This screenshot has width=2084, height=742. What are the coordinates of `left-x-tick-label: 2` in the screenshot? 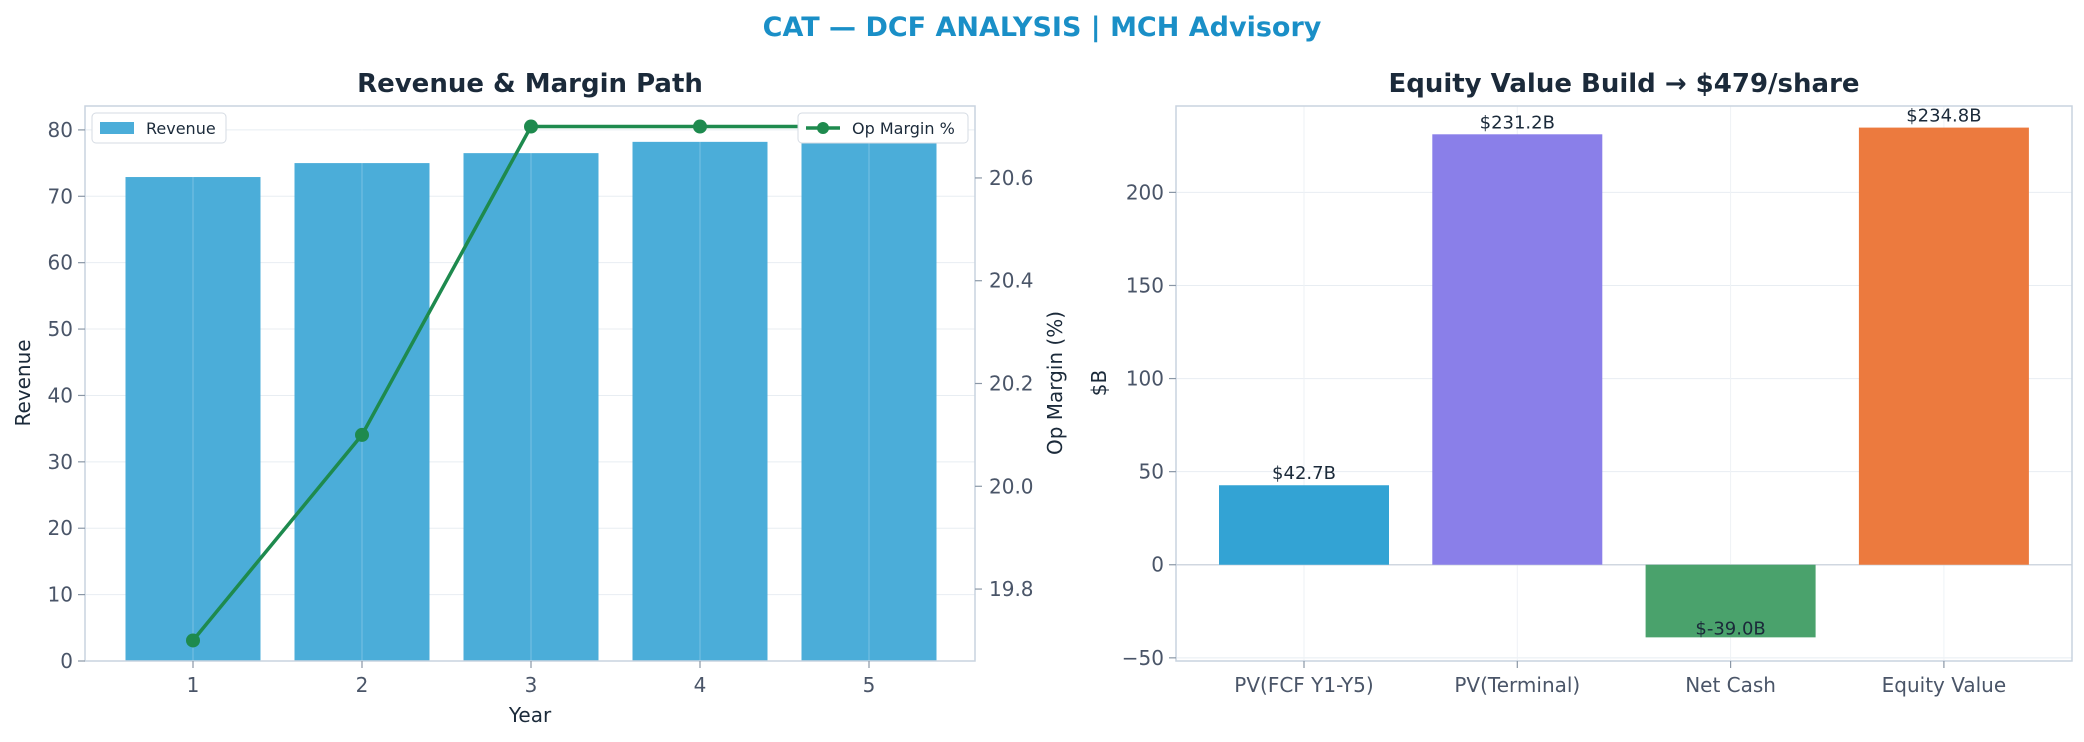 It's located at (362, 685).